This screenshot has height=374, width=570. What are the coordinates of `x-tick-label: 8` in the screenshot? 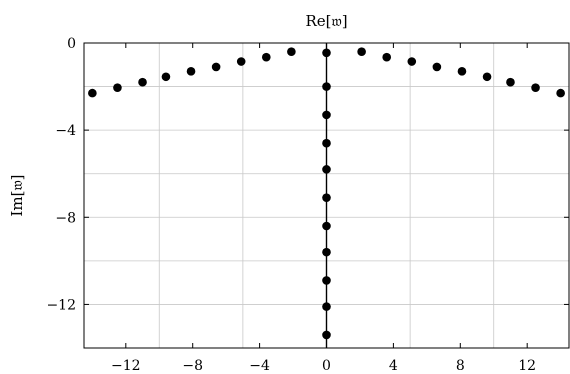 It's located at (460, 366).